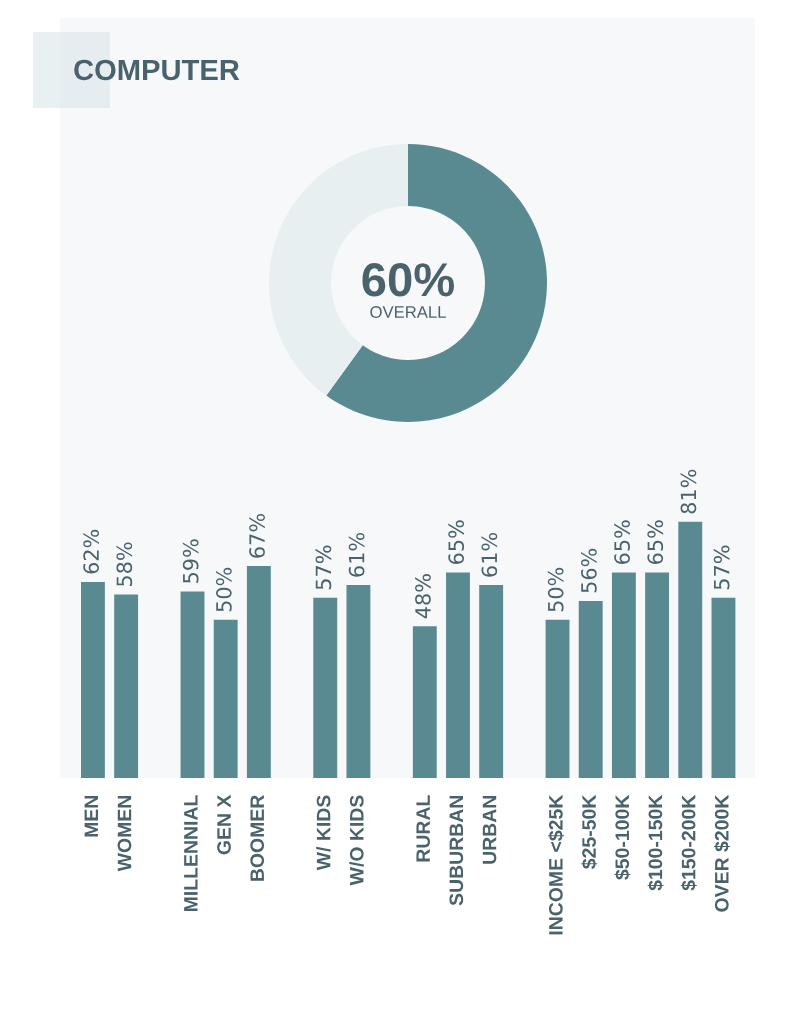 The width and height of the screenshot is (808, 1024). What do you see at coordinates (224, 824) in the screenshot?
I see `x-tick-label: GEN X` at bounding box center [224, 824].